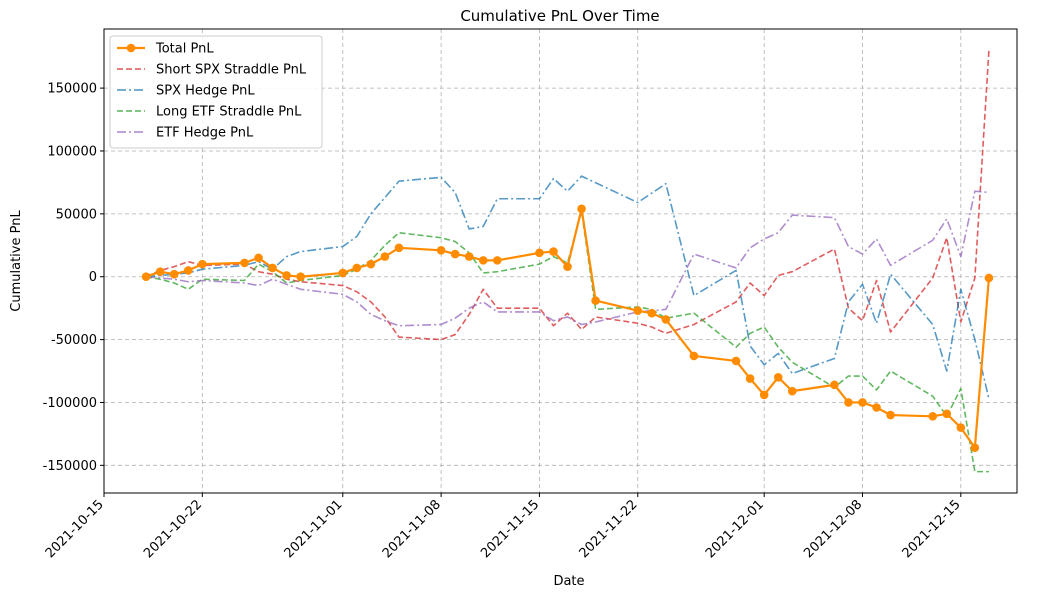  I want to click on x-tick-label: 2021-11-15, so click(510, 529).